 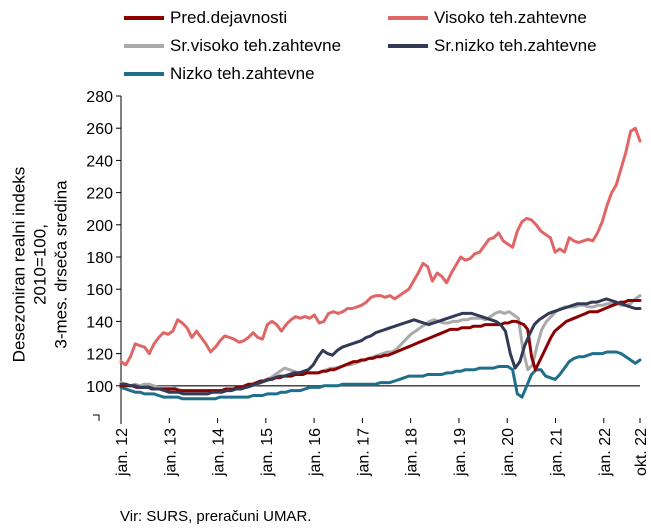 What do you see at coordinates (99, 194) in the screenshot?
I see `y-tick-label: 220` at bounding box center [99, 194].